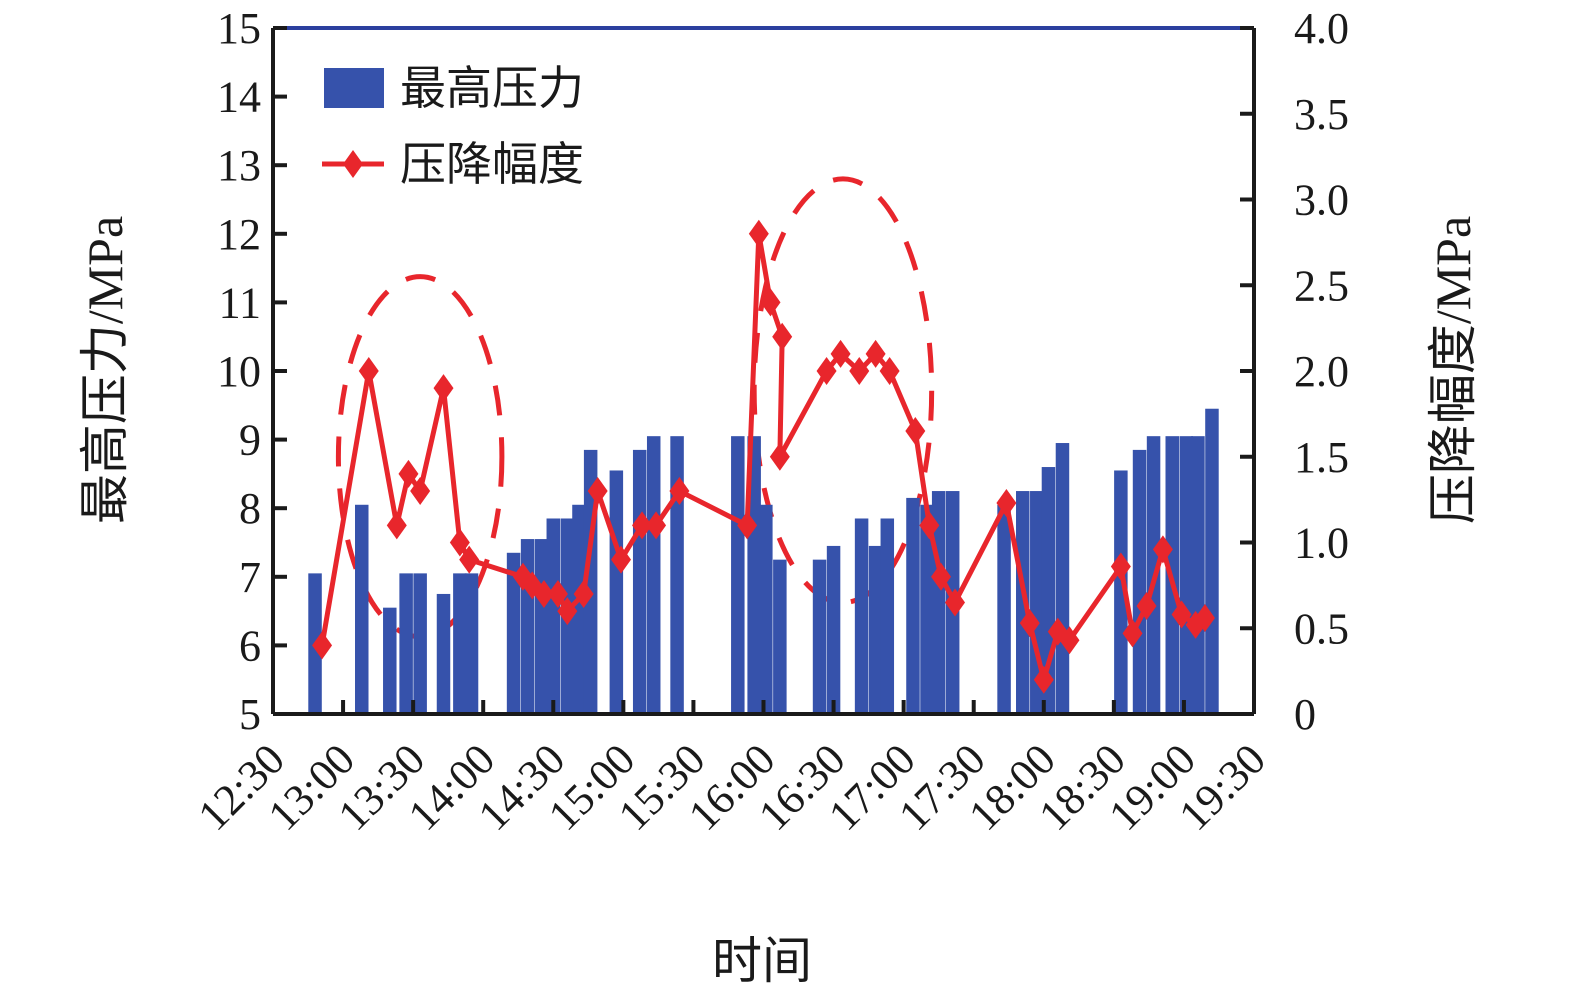  Describe the element at coordinates (239, 165) in the screenshot. I see `y-left-tick-label-13: 13` at that location.